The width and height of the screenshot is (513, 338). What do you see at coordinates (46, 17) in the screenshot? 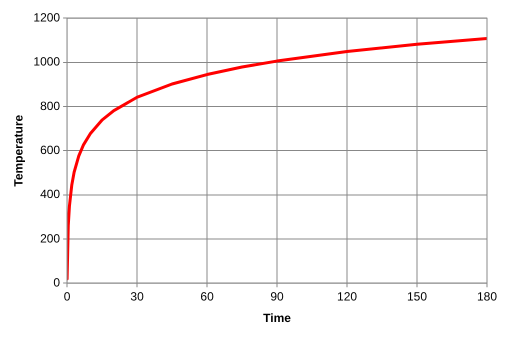
I see `y-tick-label: 1200` at bounding box center [46, 17].